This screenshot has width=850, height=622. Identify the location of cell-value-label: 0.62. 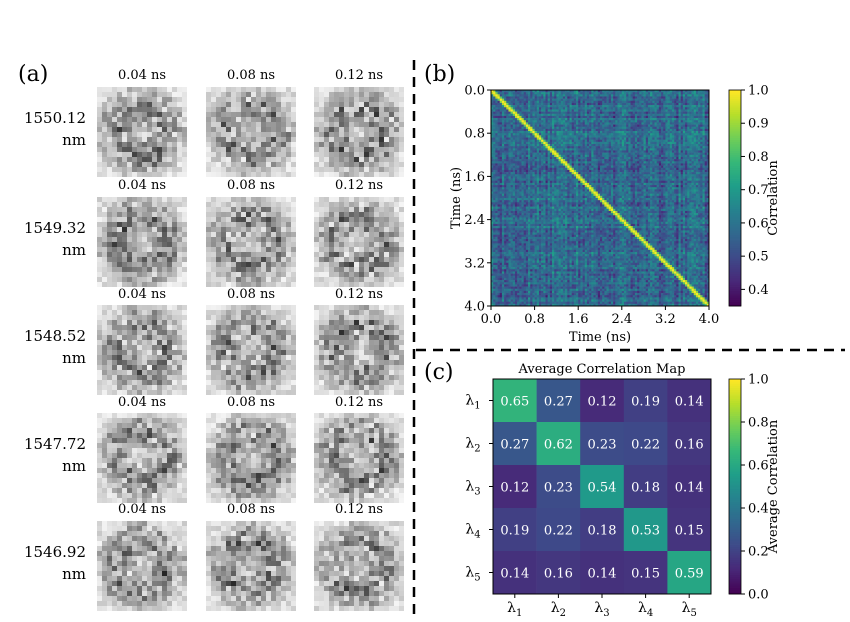
(558, 445).